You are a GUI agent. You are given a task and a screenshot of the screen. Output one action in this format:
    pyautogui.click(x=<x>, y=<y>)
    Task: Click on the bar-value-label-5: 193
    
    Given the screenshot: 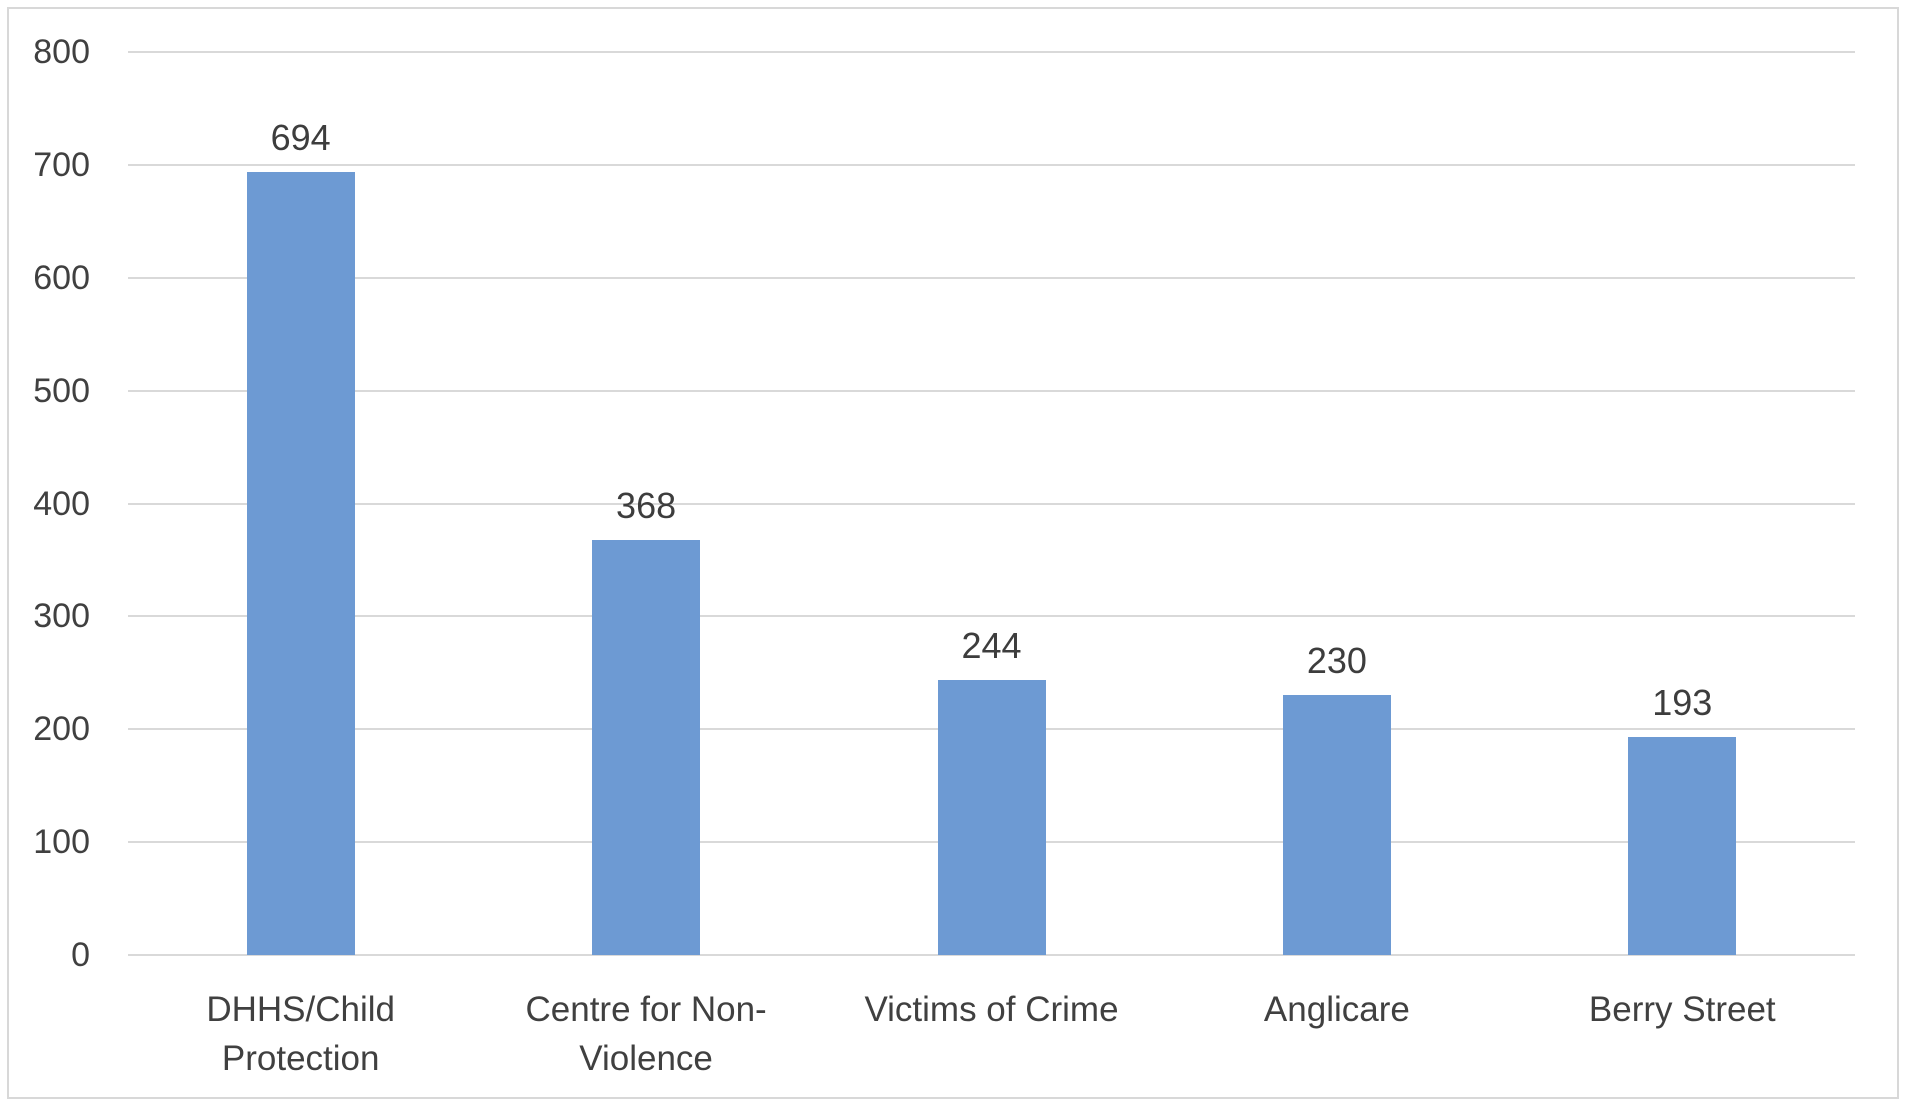 What is the action you would take?
    pyautogui.click(x=1682, y=703)
    